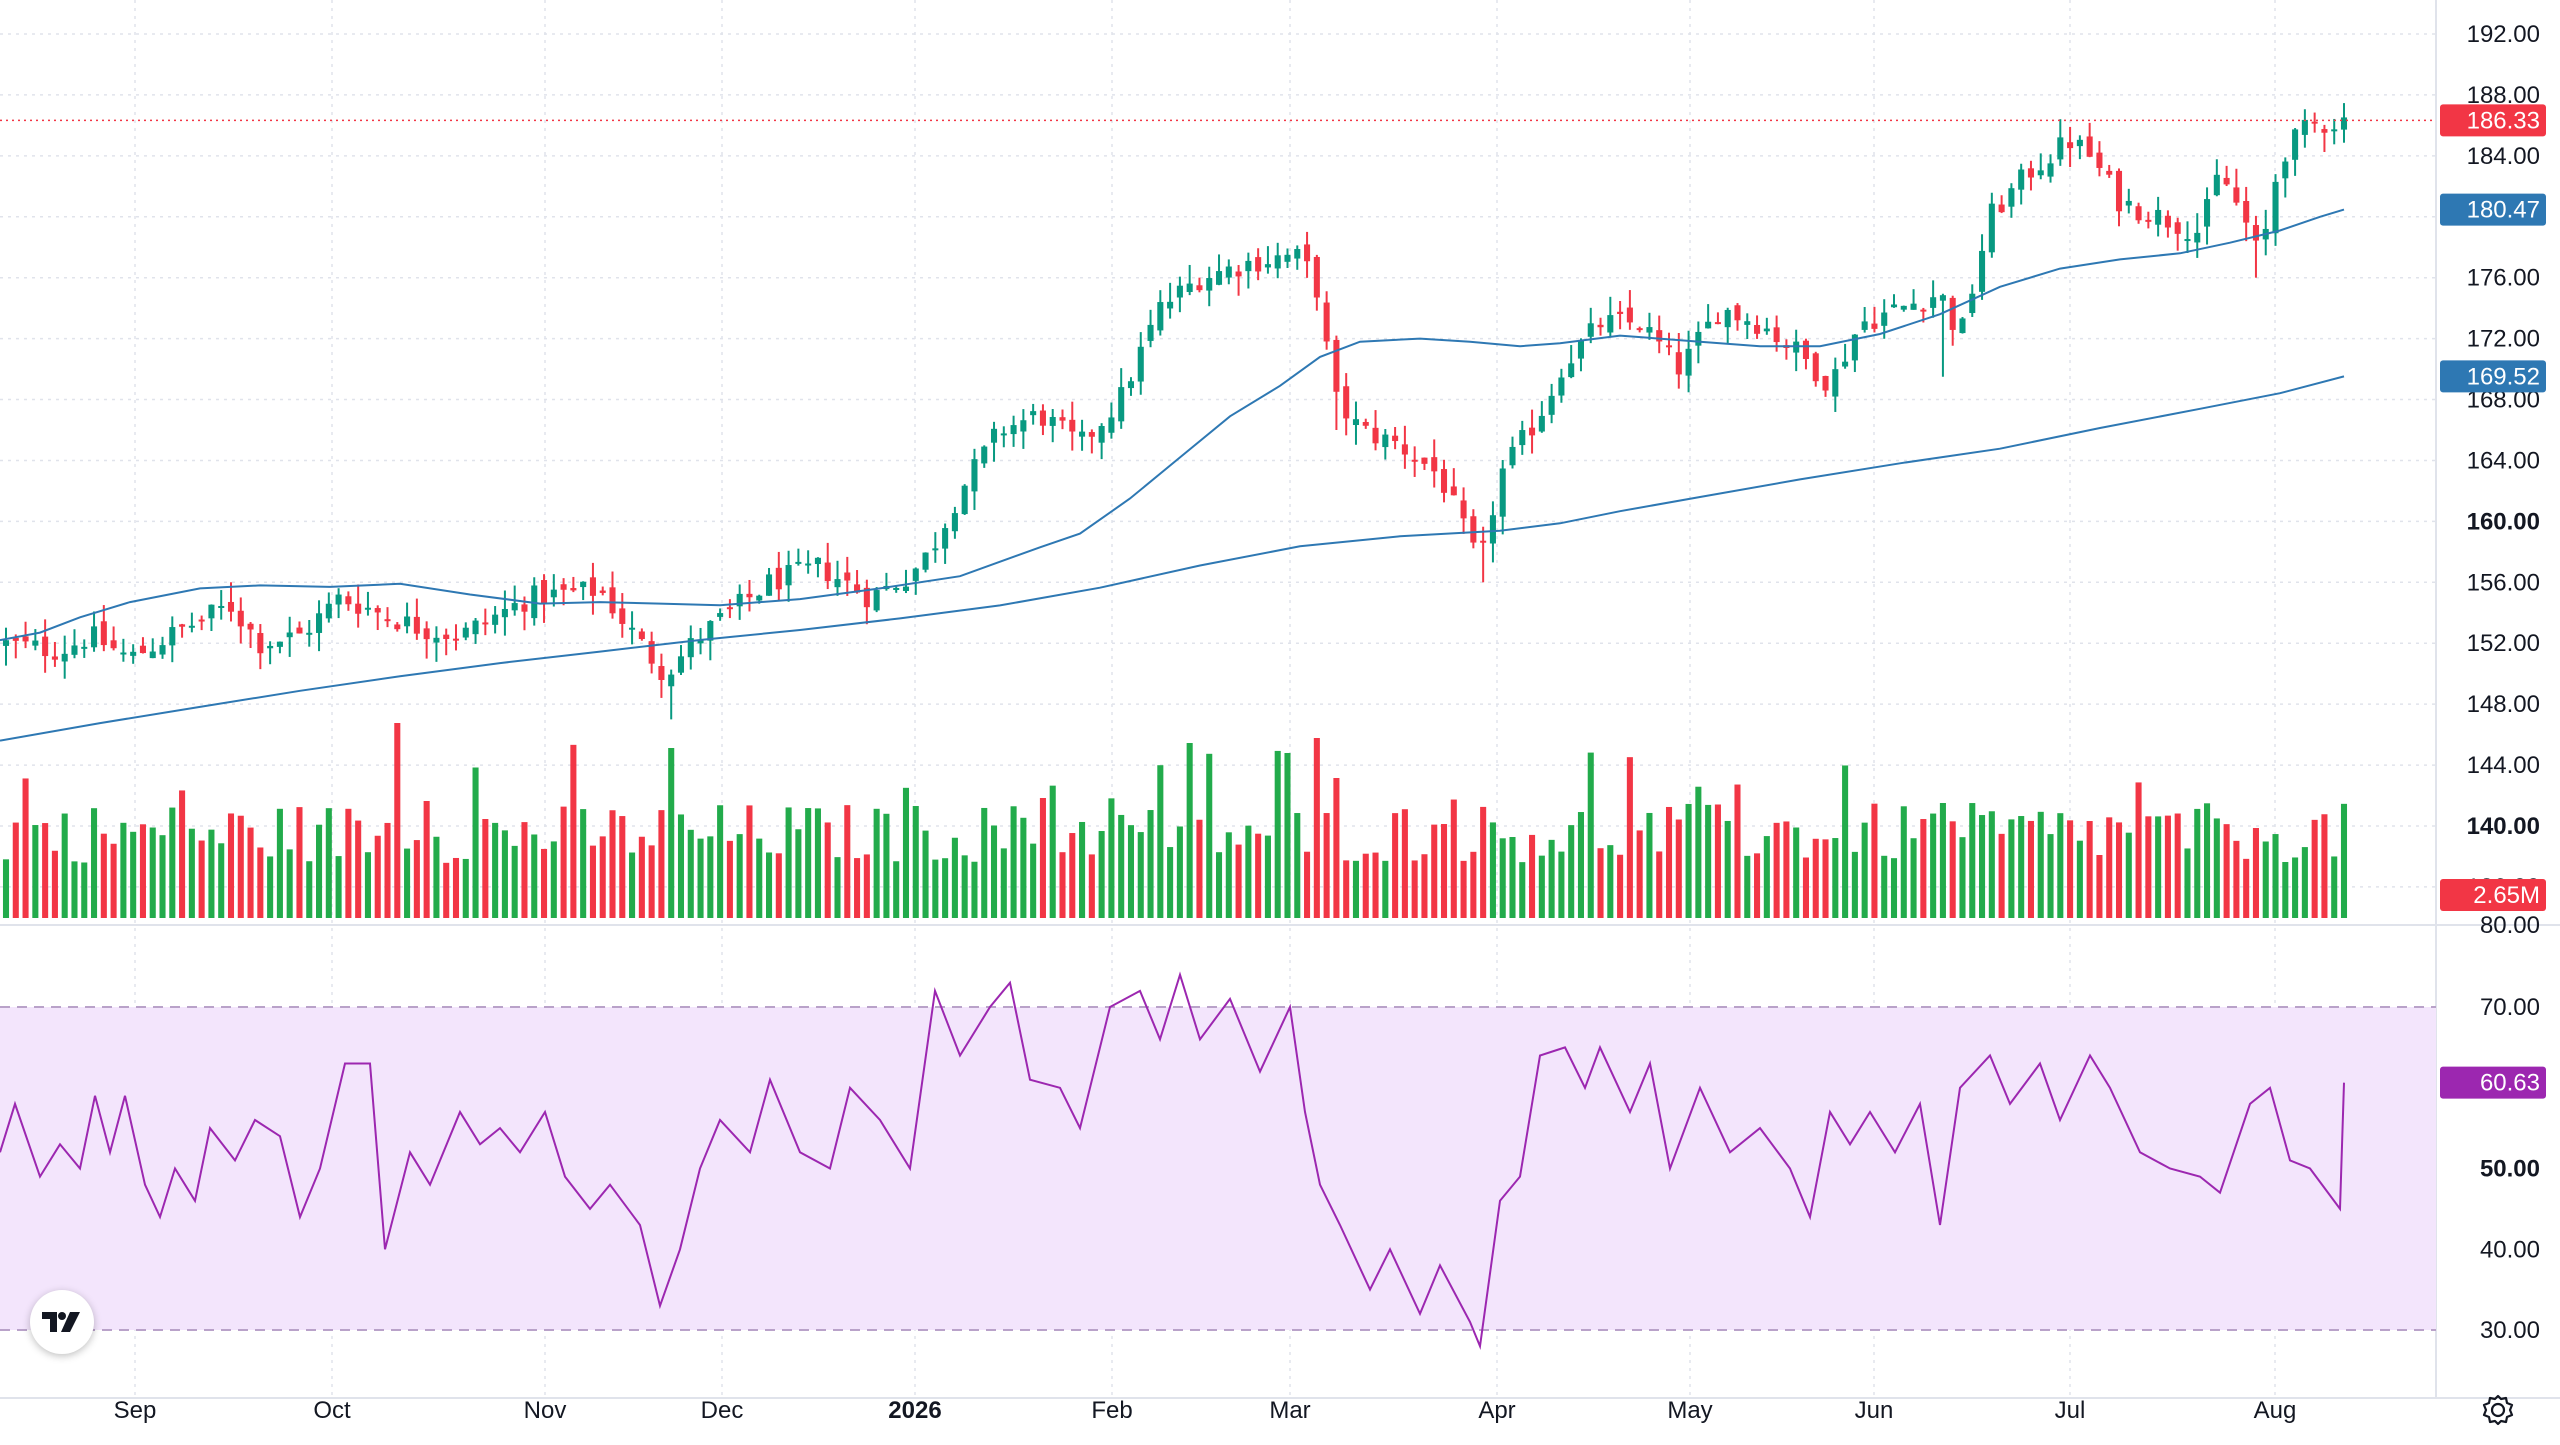 The height and width of the screenshot is (1445, 2560). I want to click on rsi-tick-label: 30.00, so click(2510, 1330).